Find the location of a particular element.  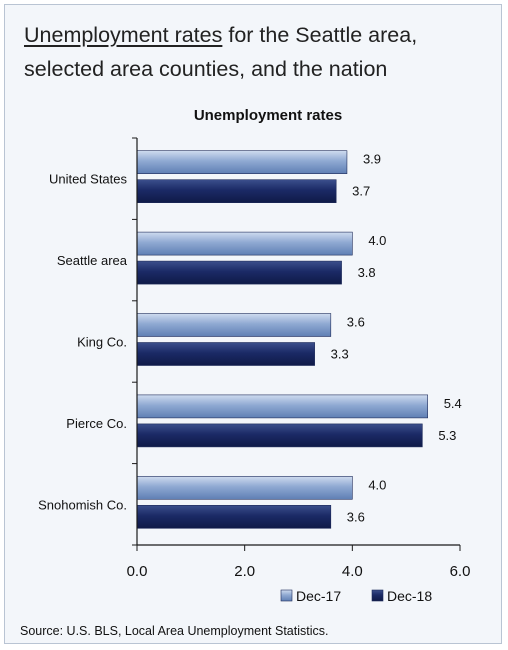

data-label: 3.9 is located at coordinates (372, 159).